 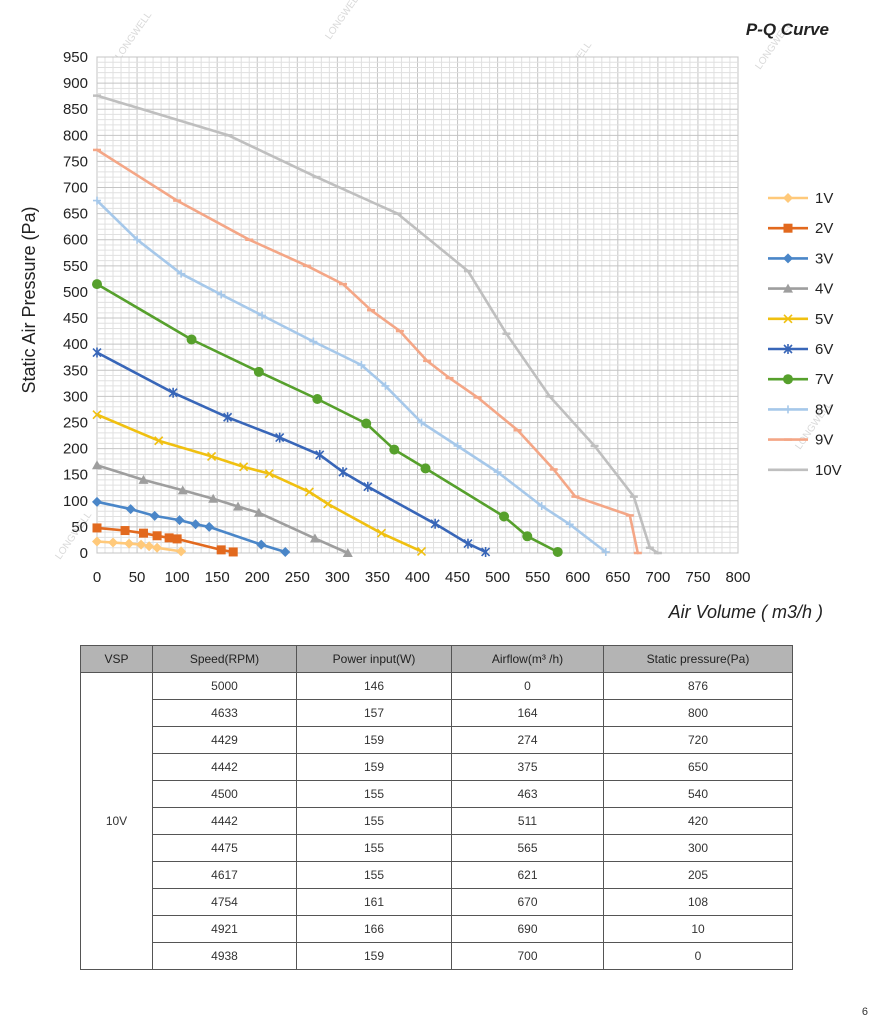 I want to click on table-cell: 0, so click(x=527, y=686).